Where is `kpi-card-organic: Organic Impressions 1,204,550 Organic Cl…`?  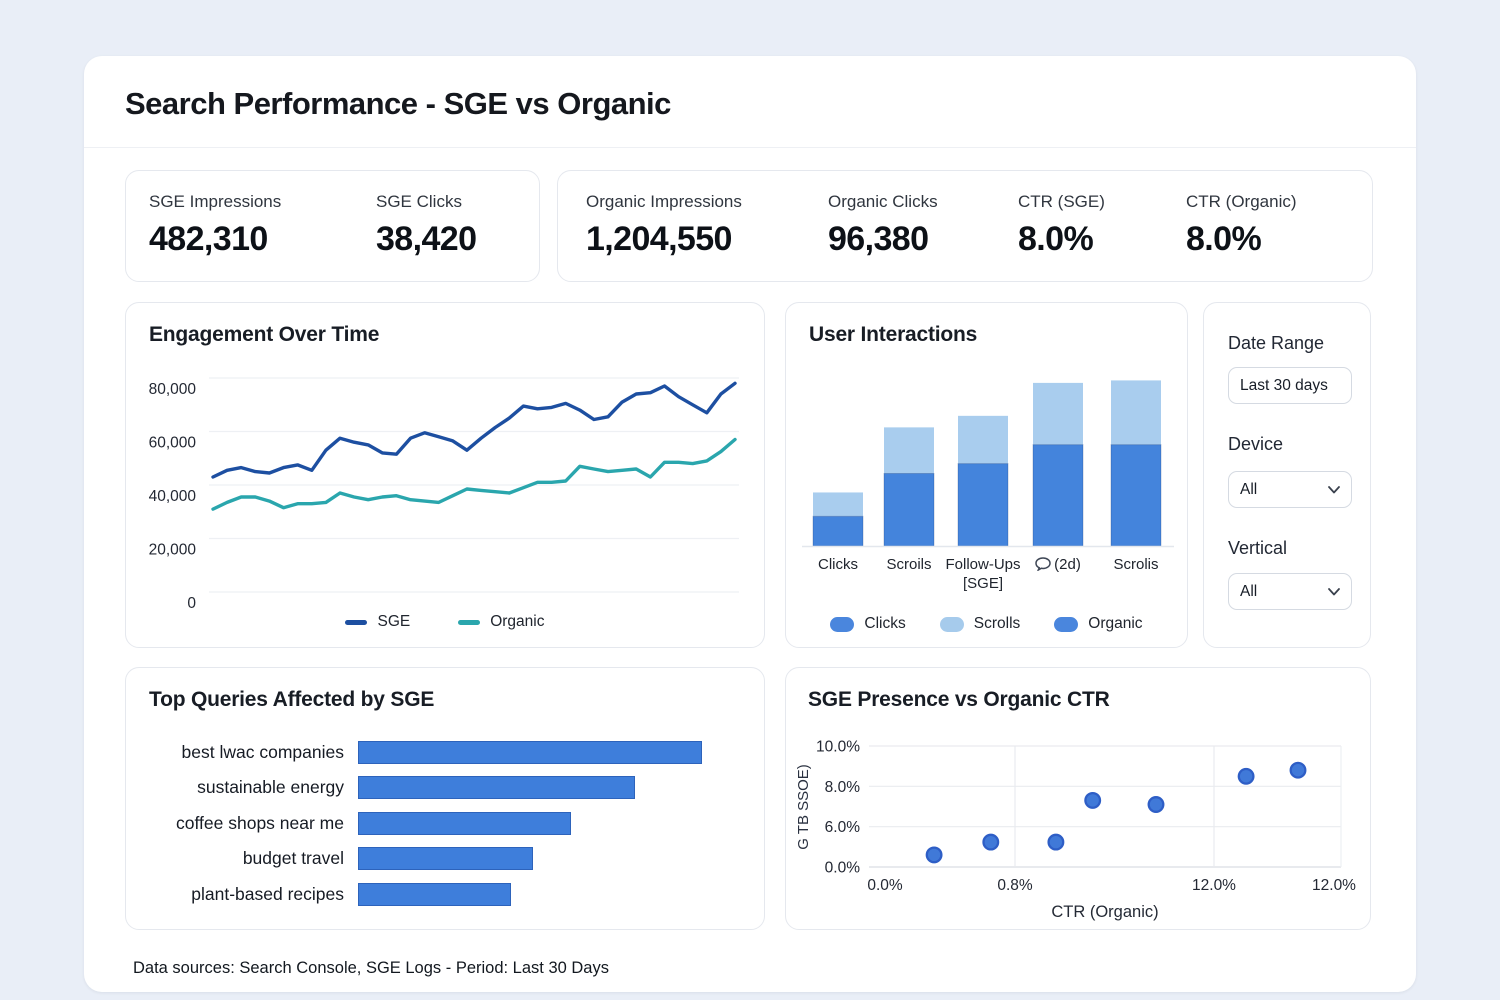
kpi-card-organic: Organic Impressions 1,204,550 Organic Cl… is located at coordinates (965, 226).